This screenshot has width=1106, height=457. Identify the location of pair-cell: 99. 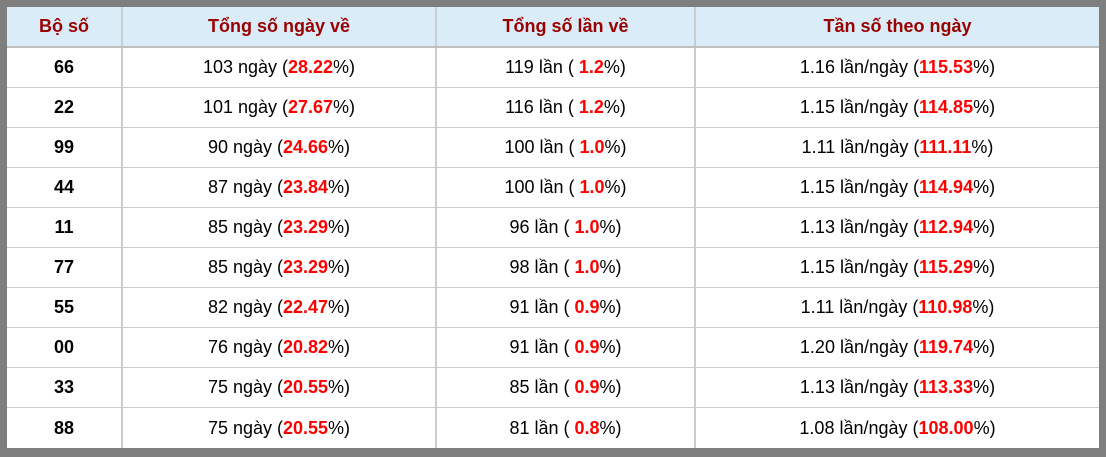
(64, 147).